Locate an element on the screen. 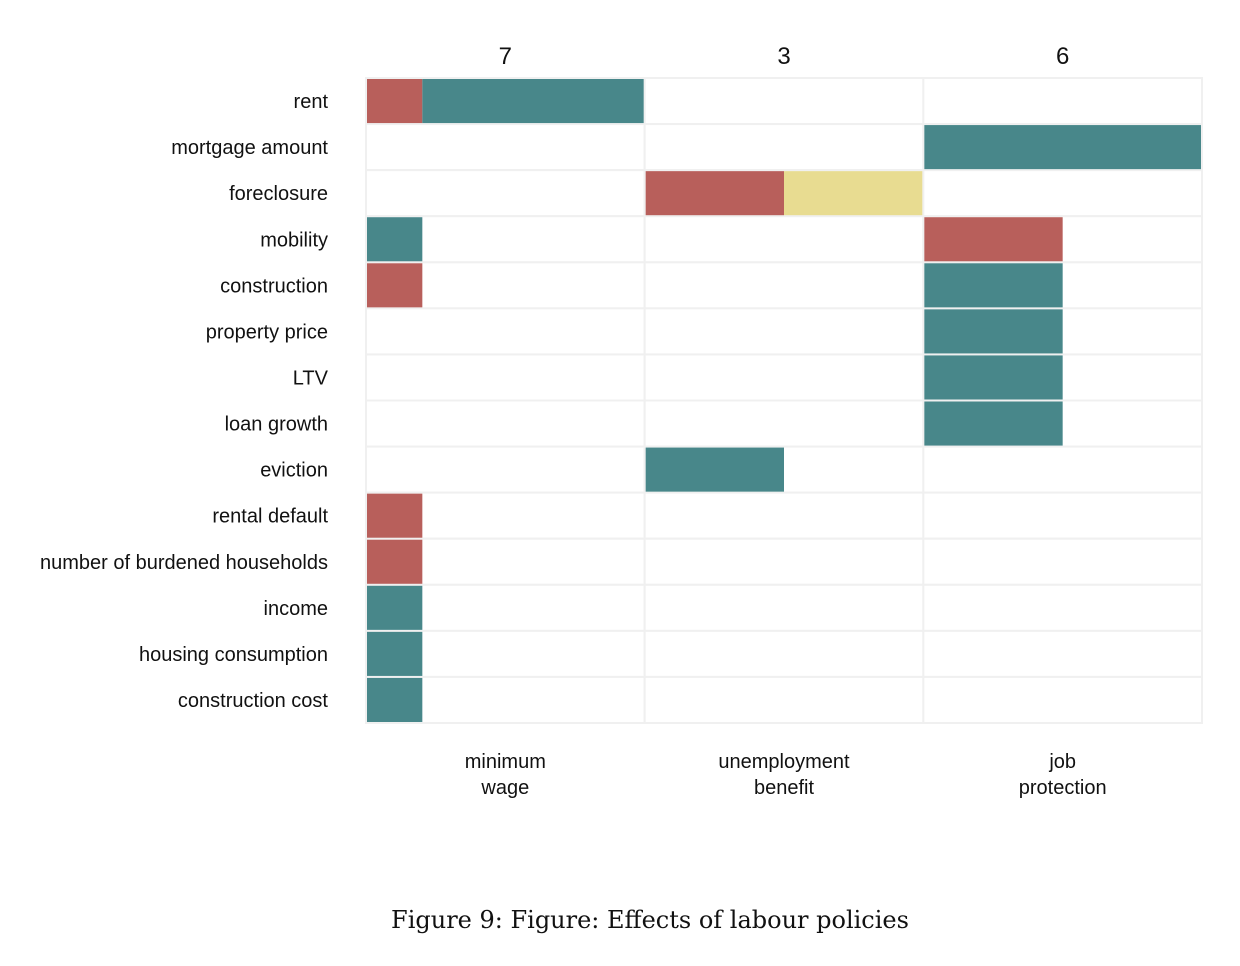 Image resolution: width=1240 pixels, height=966 pixels. x-tick-label: unemployment is located at coordinates (784, 762).